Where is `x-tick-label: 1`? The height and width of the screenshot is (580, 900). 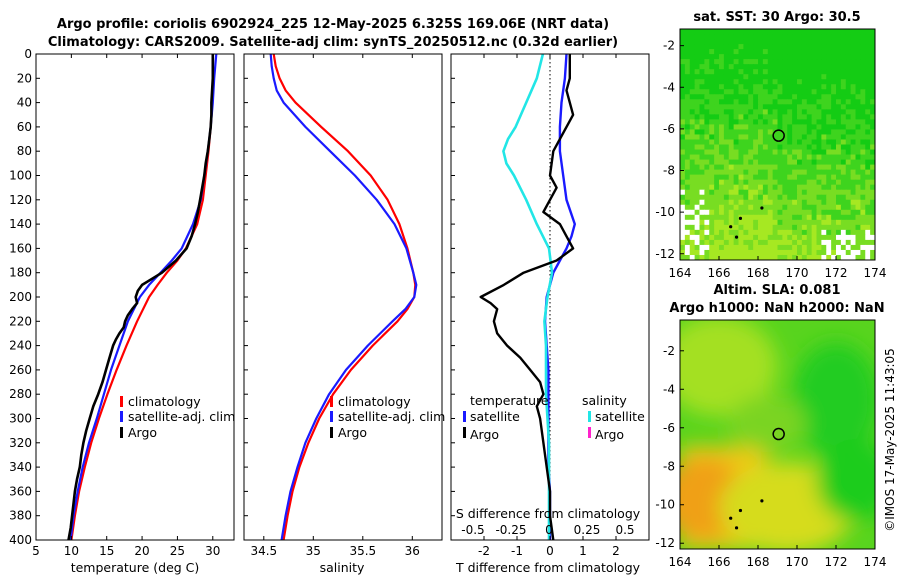
x-tick-label: 1 is located at coordinates (583, 551).